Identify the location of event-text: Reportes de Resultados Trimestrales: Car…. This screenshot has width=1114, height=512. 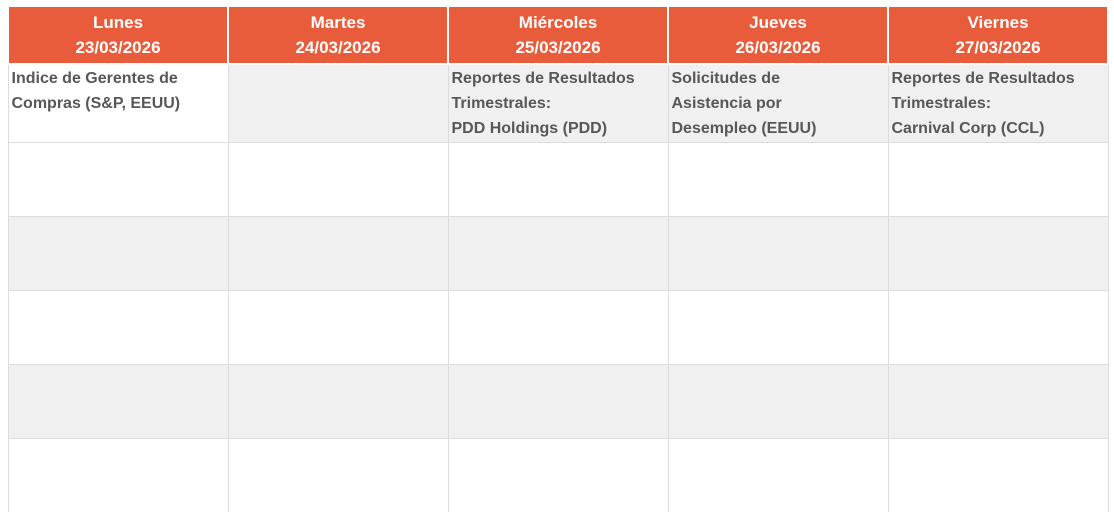
(983, 103).